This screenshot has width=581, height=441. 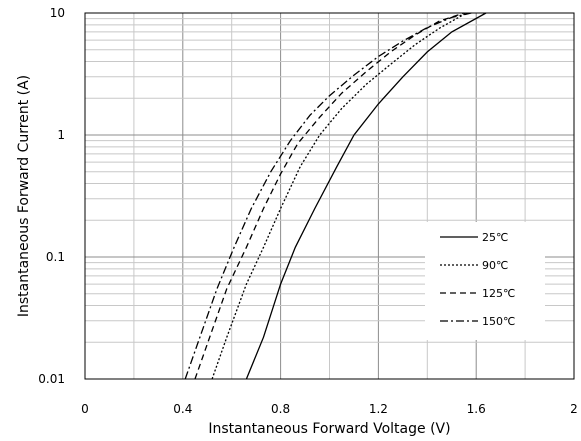 What do you see at coordinates (280, 409) in the screenshot?
I see `x-tick-label: 0.8` at bounding box center [280, 409].